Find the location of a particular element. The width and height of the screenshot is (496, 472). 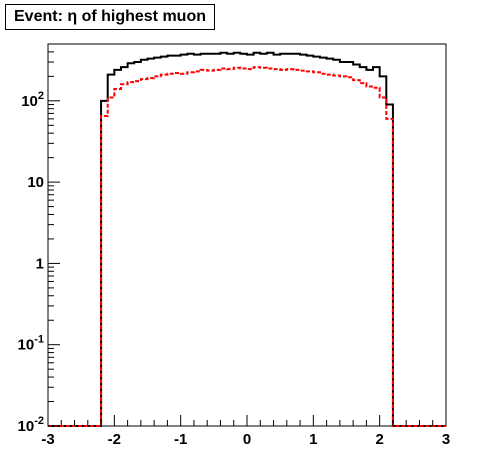

x-tick-label: 3 is located at coordinates (446, 439).